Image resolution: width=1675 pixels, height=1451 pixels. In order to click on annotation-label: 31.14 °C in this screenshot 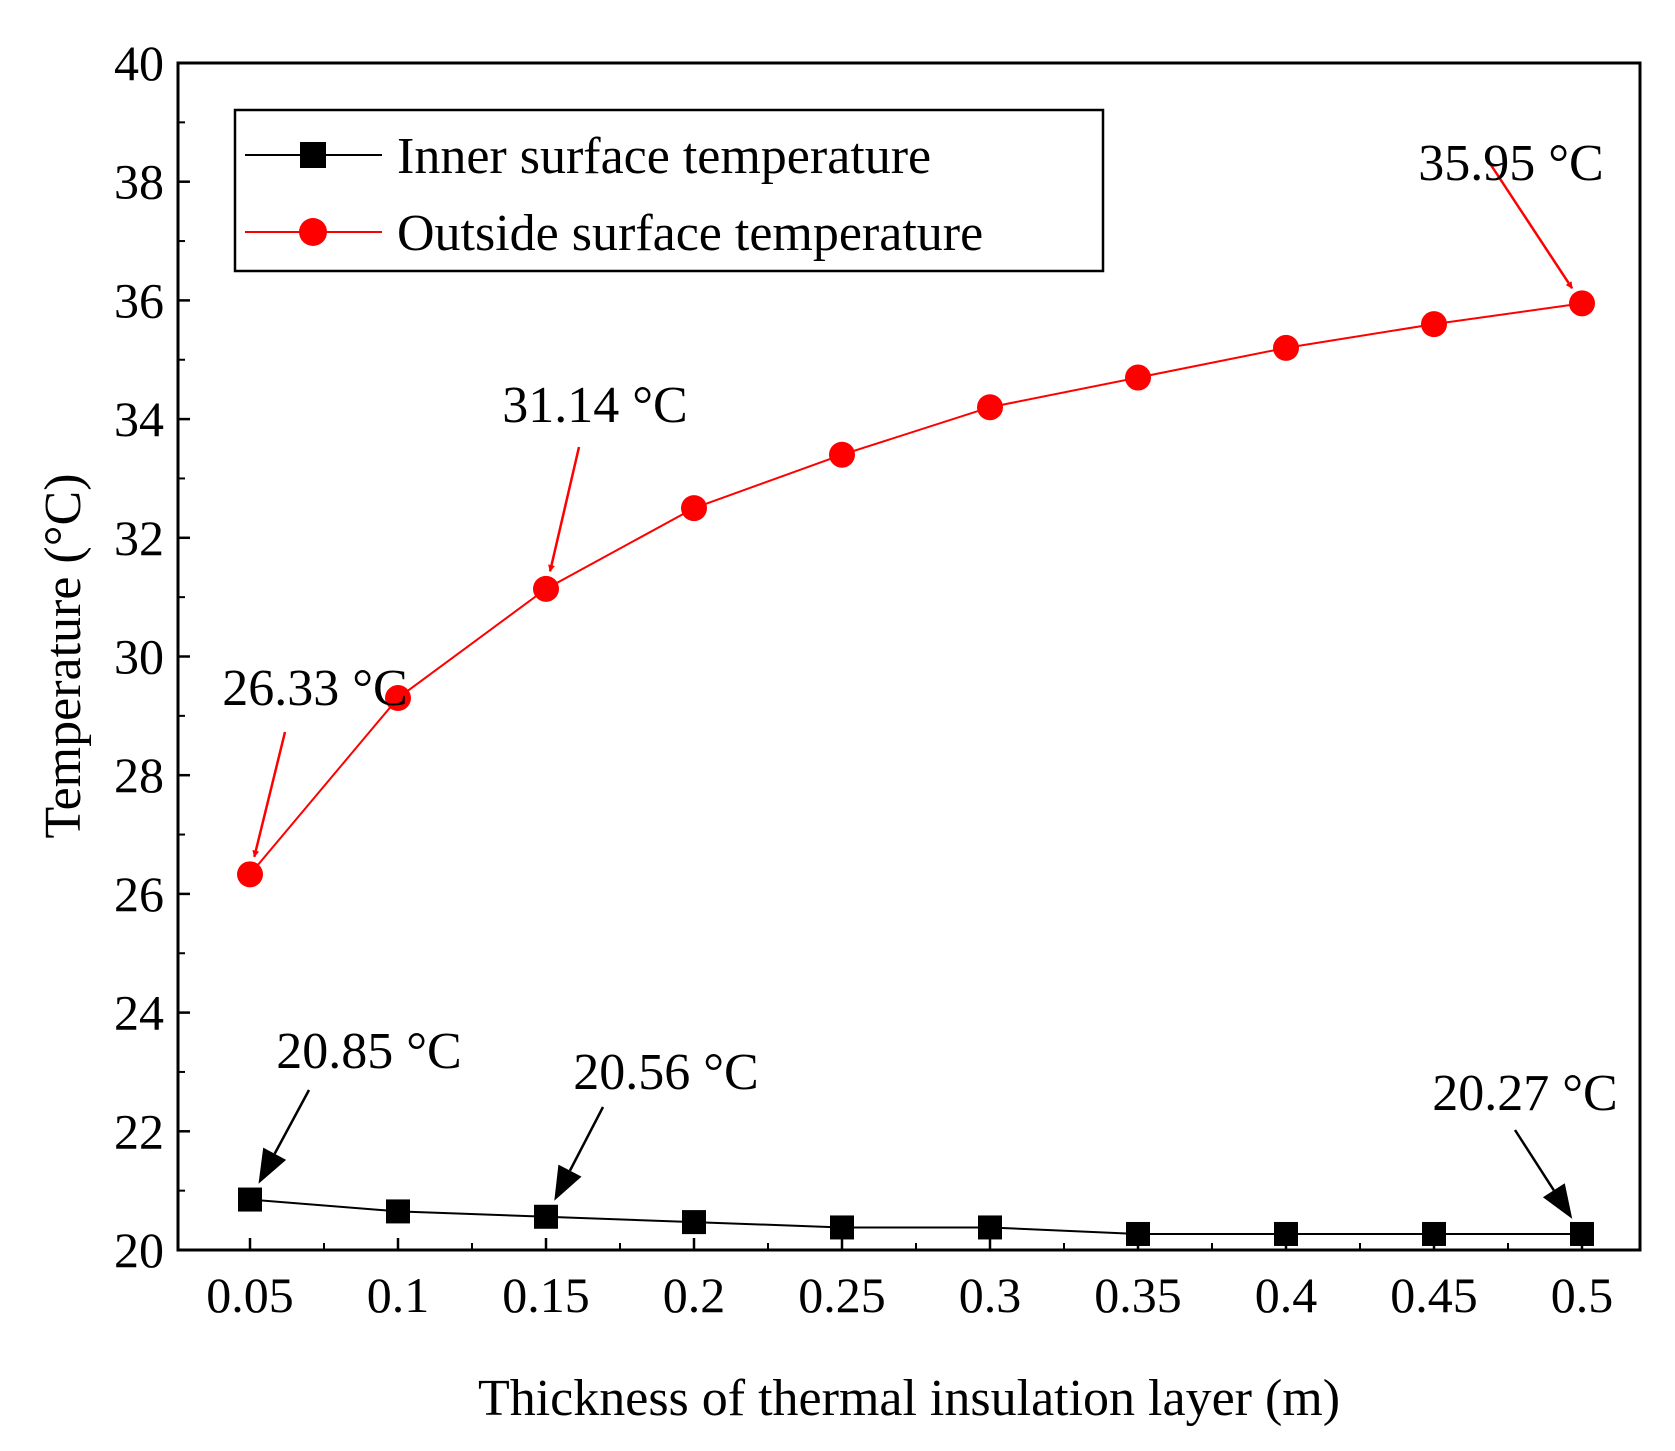, I will do `click(594, 405)`.